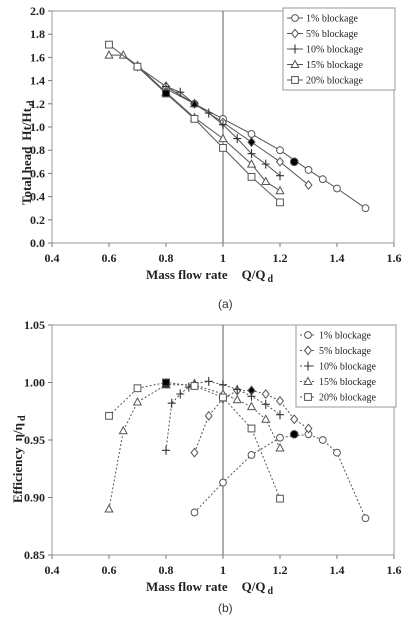  Describe the element at coordinates (394, 258) in the screenshot. I see `x-tick-label-a: 1.6` at that location.